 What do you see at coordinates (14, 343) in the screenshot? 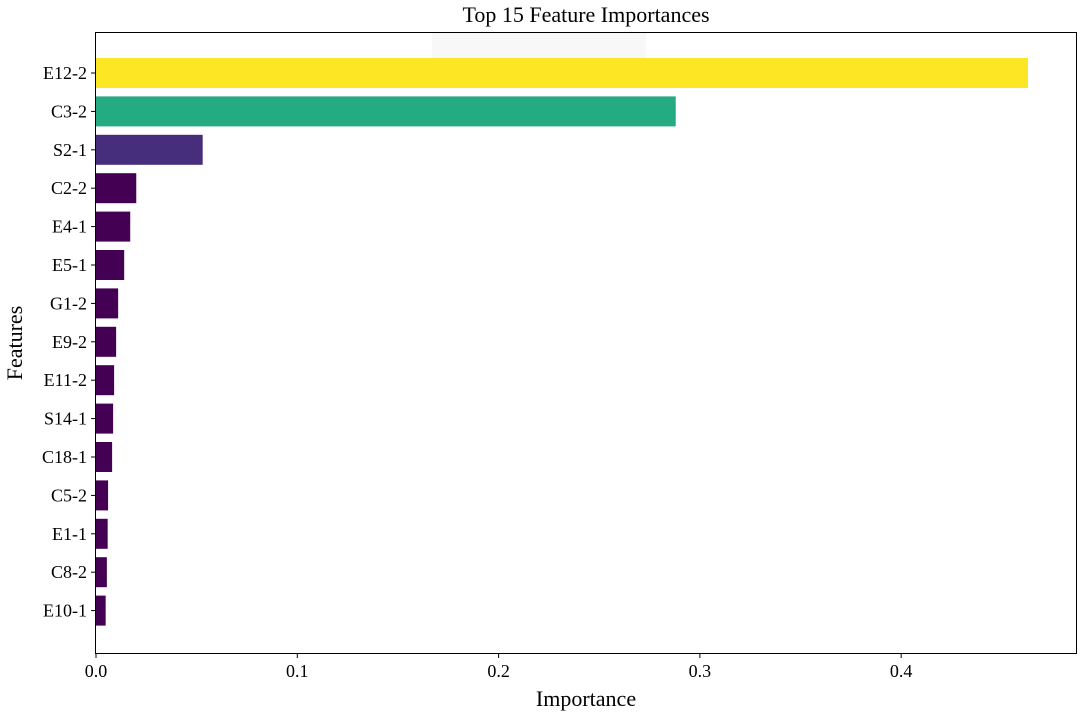
I see `y-axis-label: Features` at bounding box center [14, 343].